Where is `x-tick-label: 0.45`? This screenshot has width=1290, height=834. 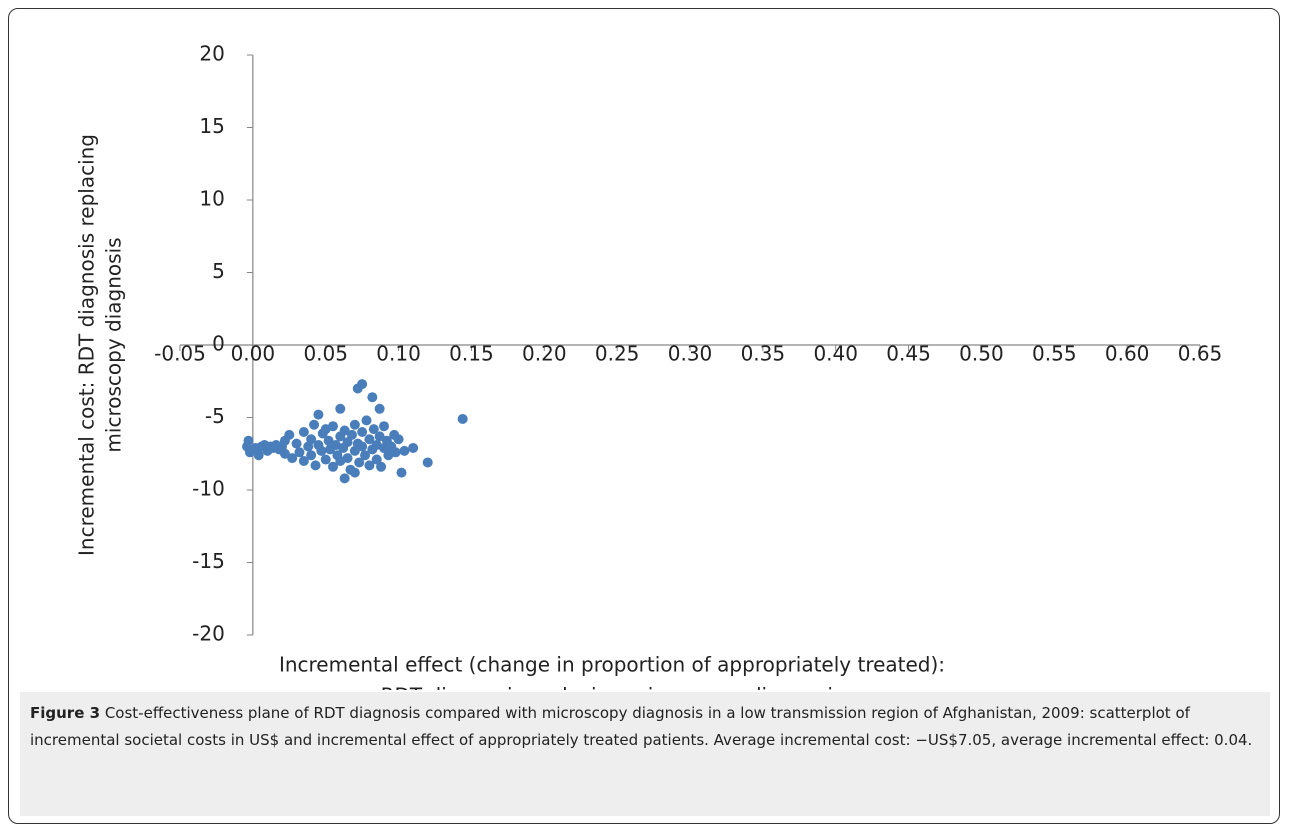
x-tick-label: 0.45 is located at coordinates (908, 354).